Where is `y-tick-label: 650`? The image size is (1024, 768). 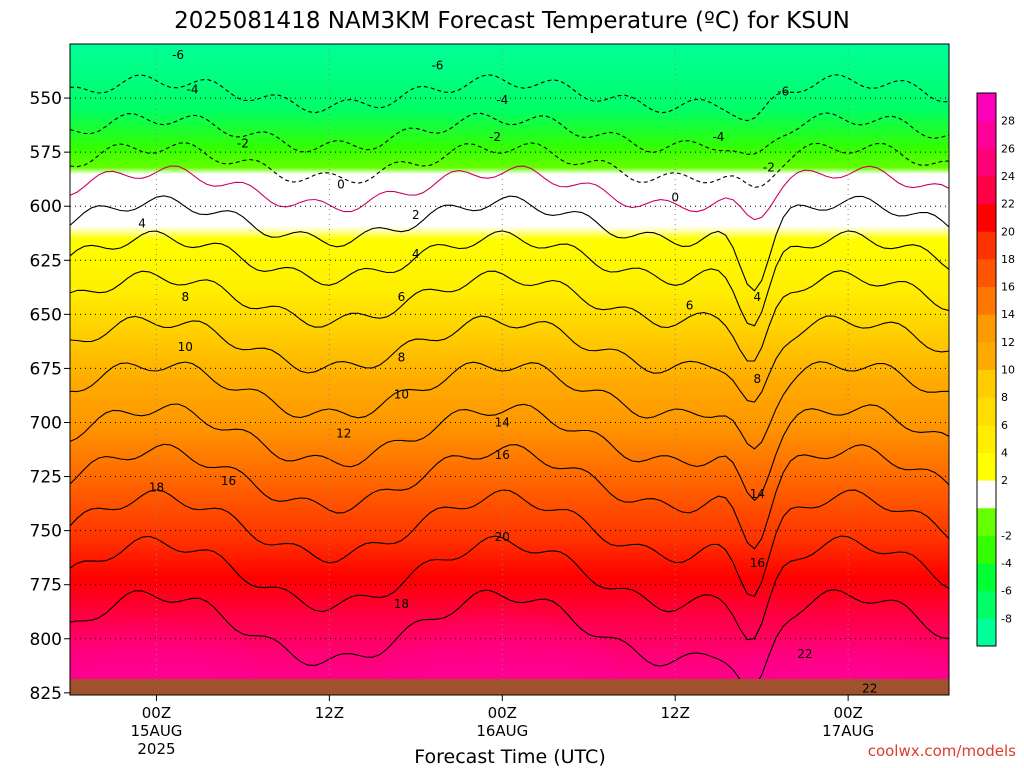 y-tick-label: 650 is located at coordinates (46, 315).